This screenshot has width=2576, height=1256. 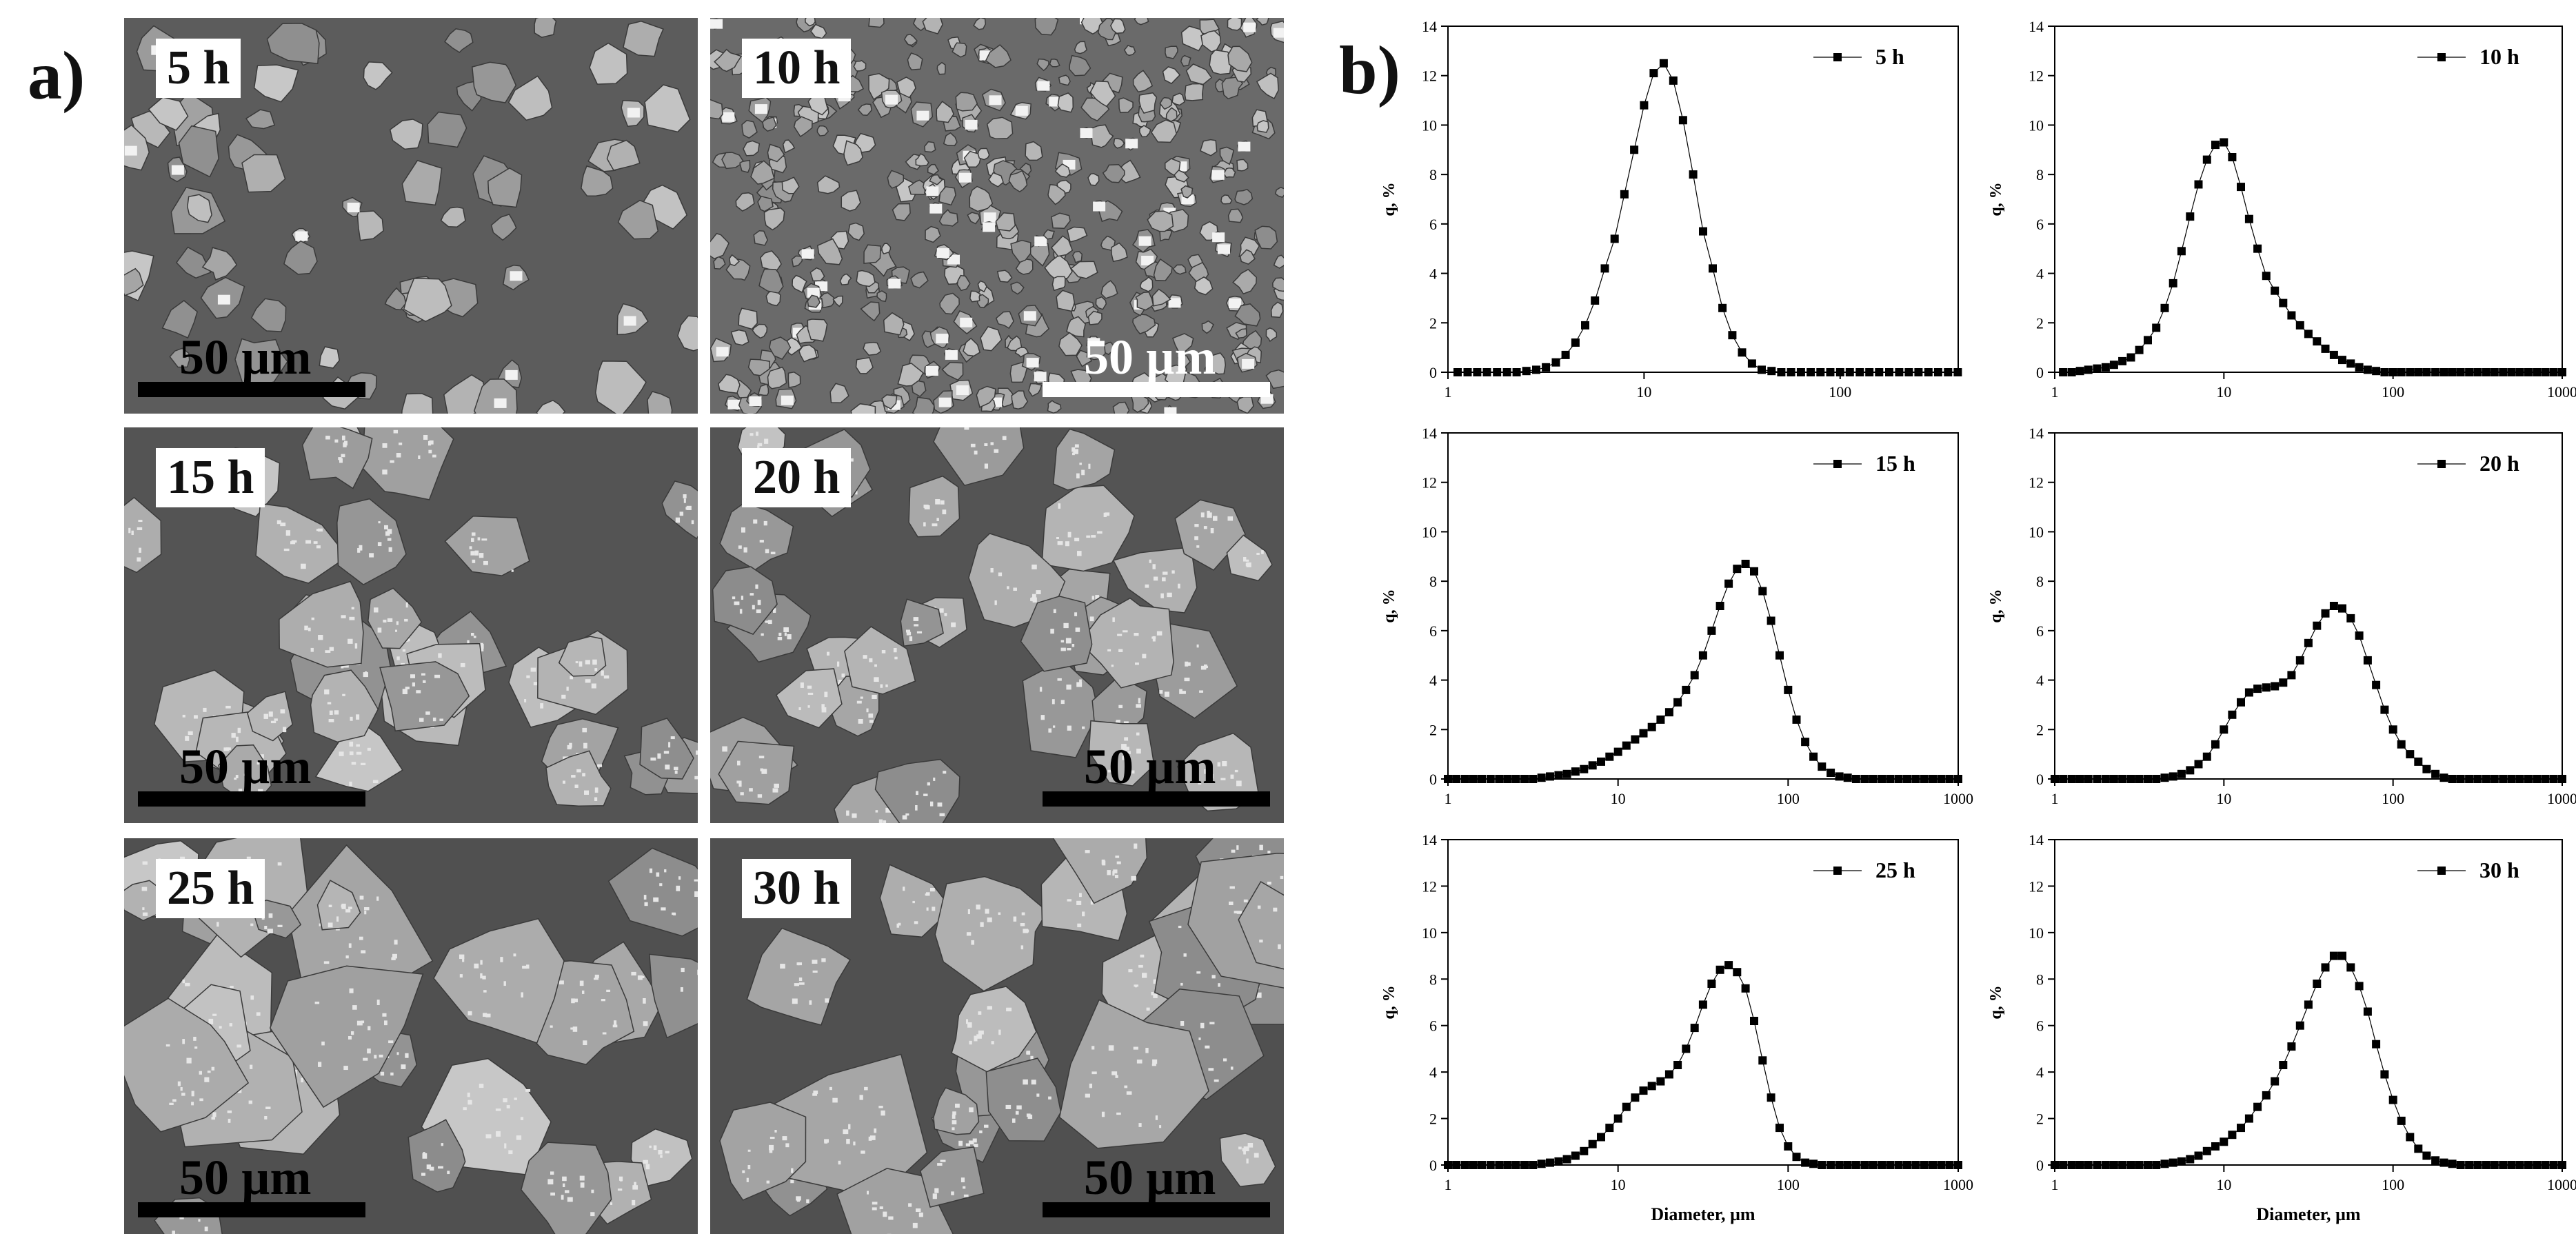 I want to click on series-line, so click(x=2312, y=257).